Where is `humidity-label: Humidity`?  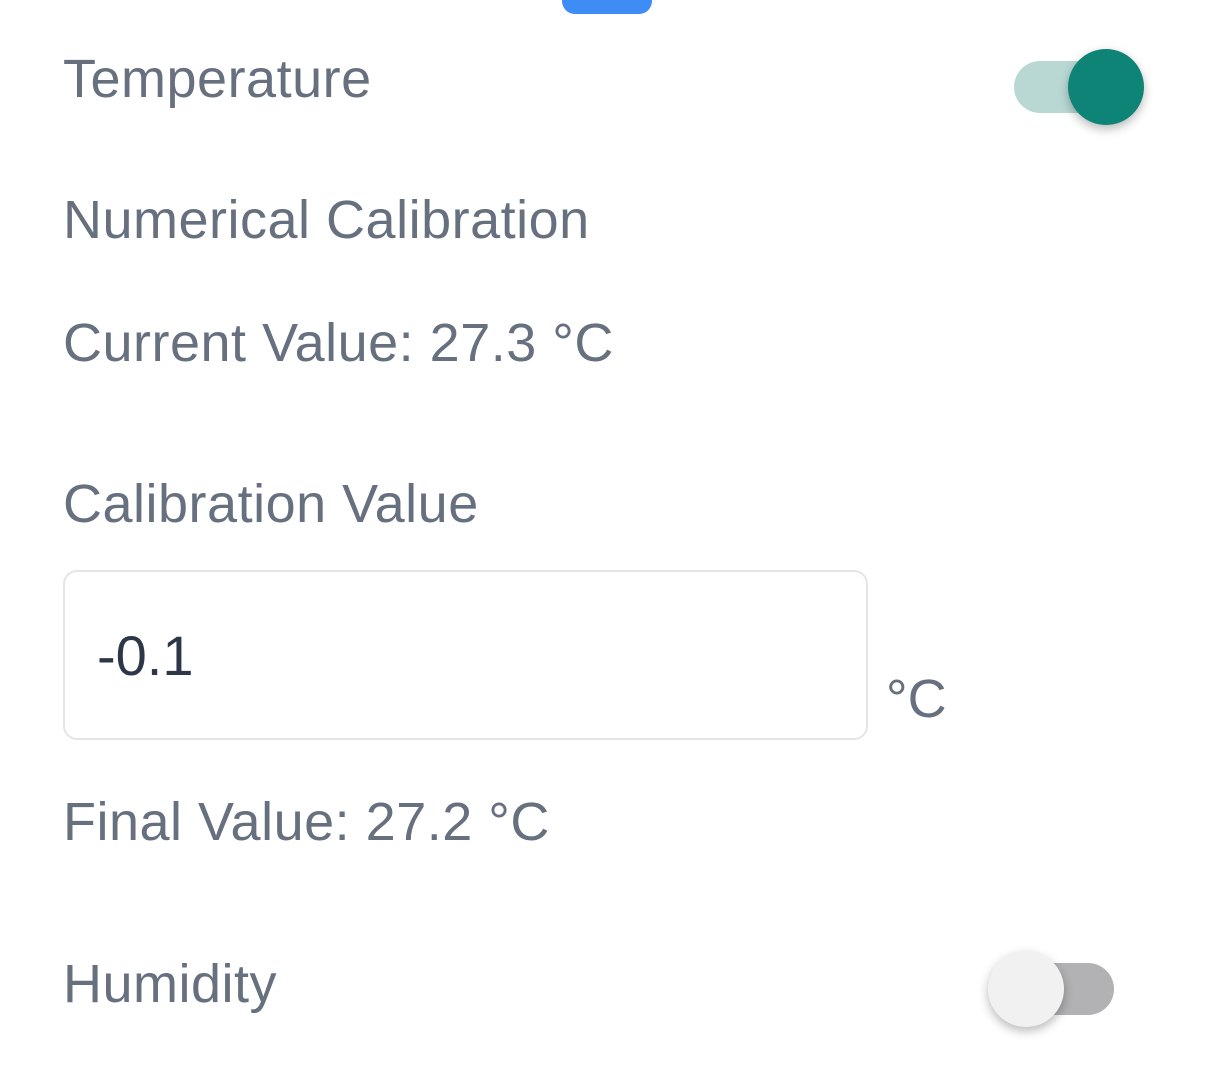 humidity-label: Humidity is located at coordinates (170, 984).